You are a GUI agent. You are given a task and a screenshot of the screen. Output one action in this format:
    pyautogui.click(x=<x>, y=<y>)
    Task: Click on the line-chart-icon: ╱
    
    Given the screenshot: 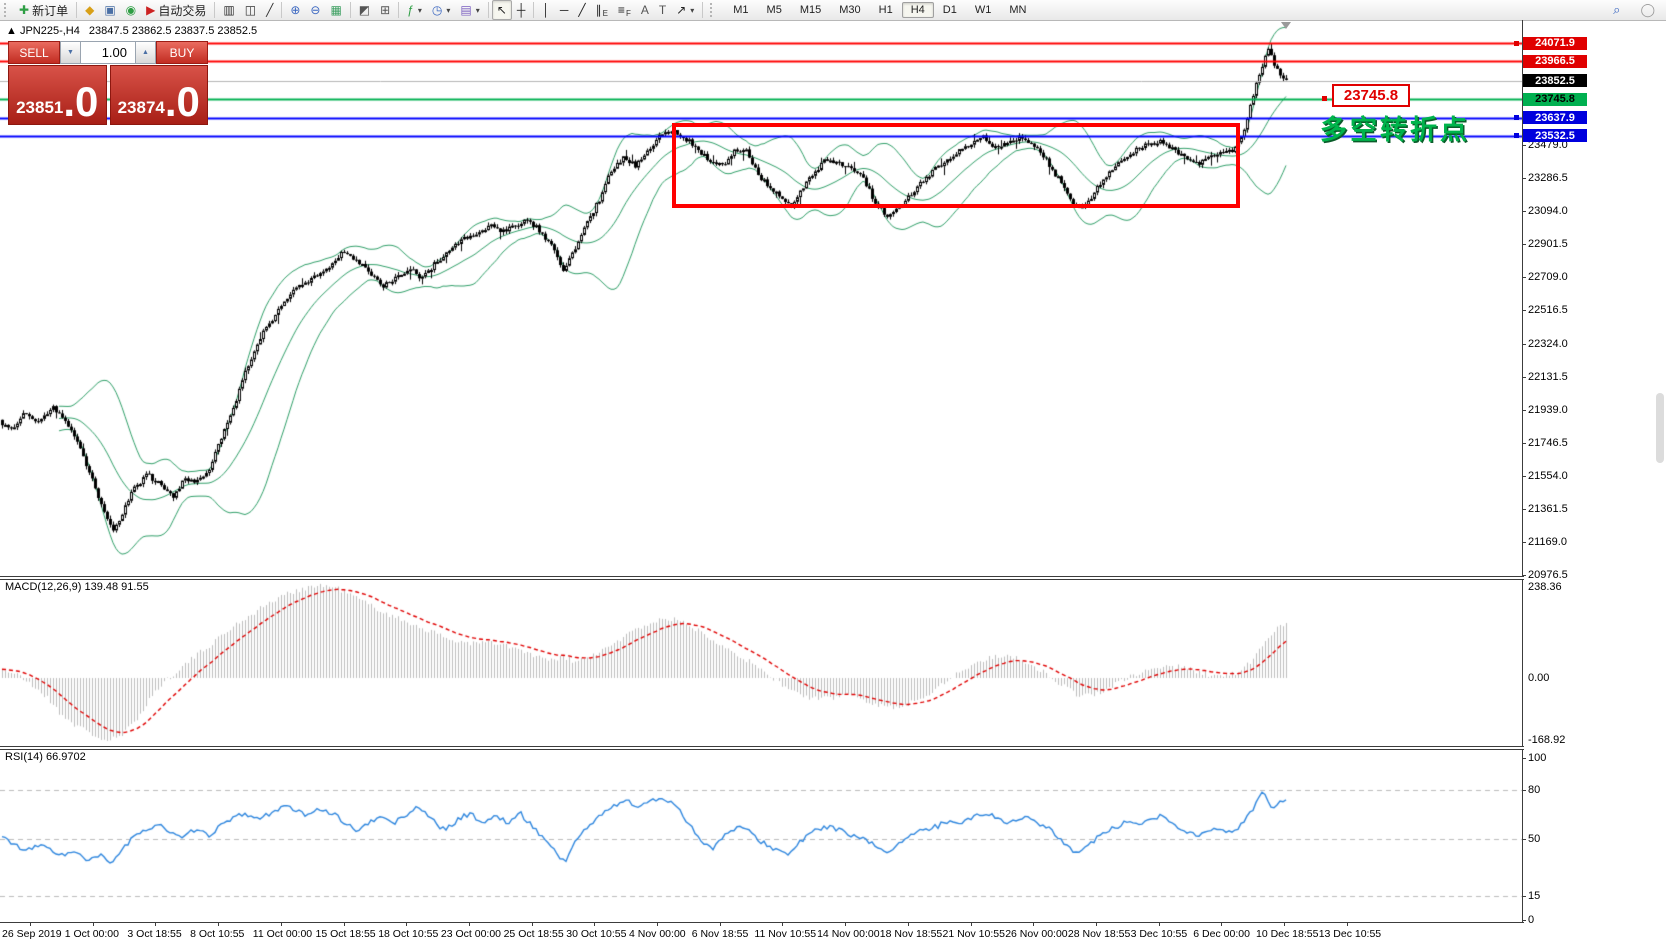 What is the action you would take?
    pyautogui.click(x=270, y=10)
    